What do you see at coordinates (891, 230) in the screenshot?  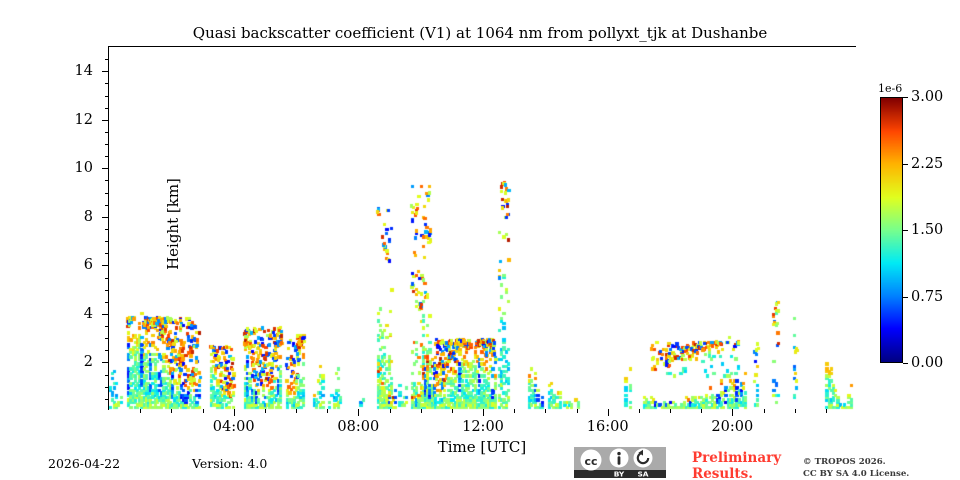 I see `colorbar-gradient` at bounding box center [891, 230].